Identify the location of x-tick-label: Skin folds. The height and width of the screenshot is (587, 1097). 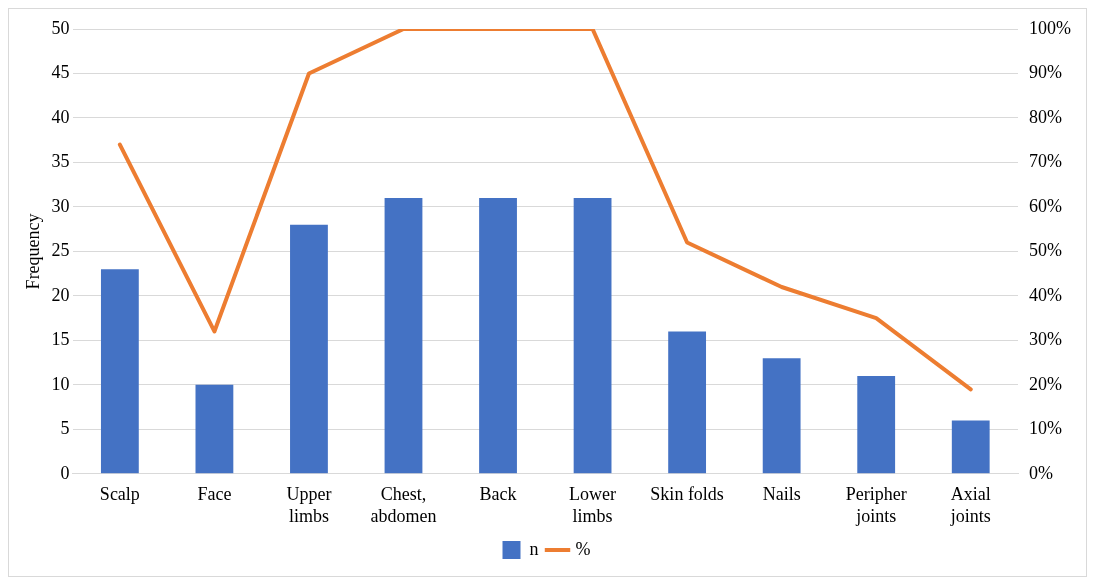
(687, 494).